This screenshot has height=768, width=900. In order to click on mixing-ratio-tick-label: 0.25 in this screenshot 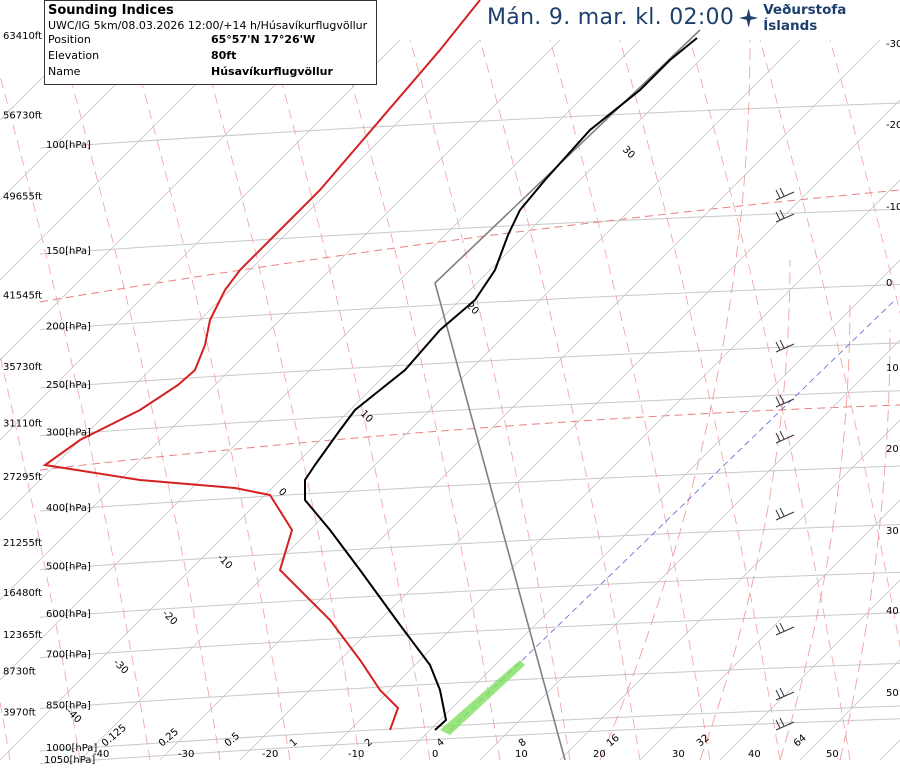, I will do `click(169, 738)`.